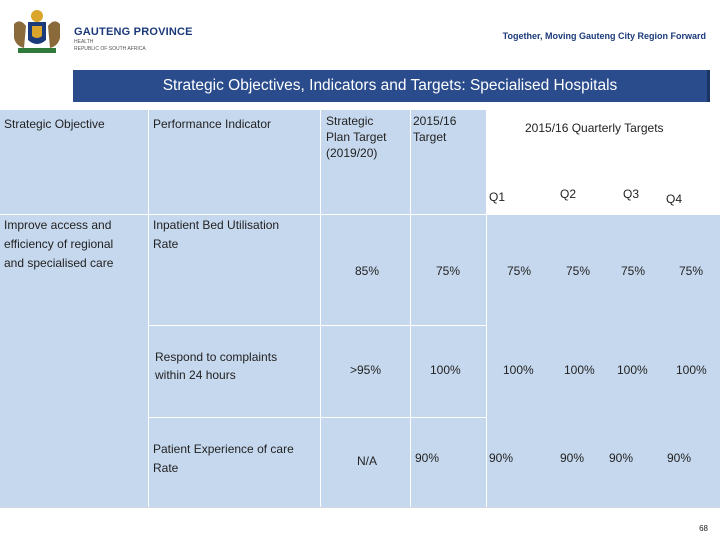 The image size is (720, 540). What do you see at coordinates (37, 31) in the screenshot?
I see `coat-of-arms-icon` at bounding box center [37, 31].